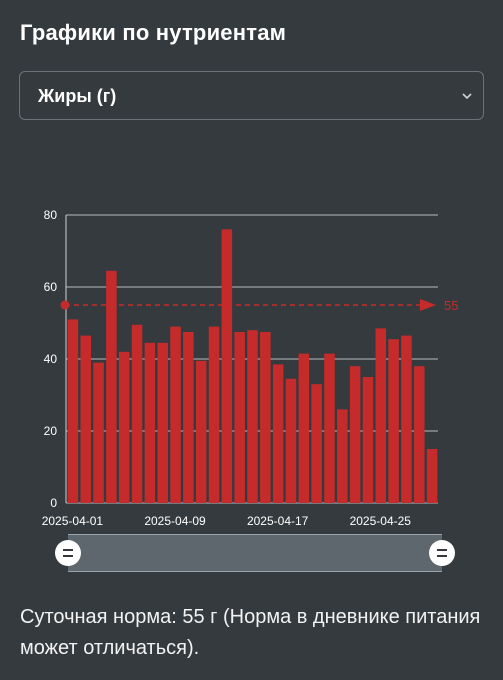  I want to click on y-tick-label: 0, so click(53, 503).